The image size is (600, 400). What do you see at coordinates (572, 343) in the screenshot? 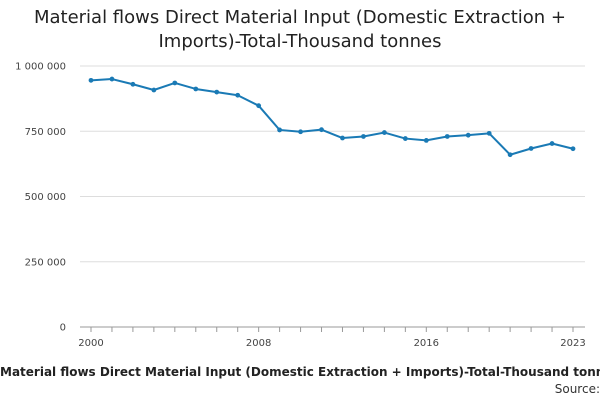
I see `x-tick-label: 2023` at bounding box center [572, 343].